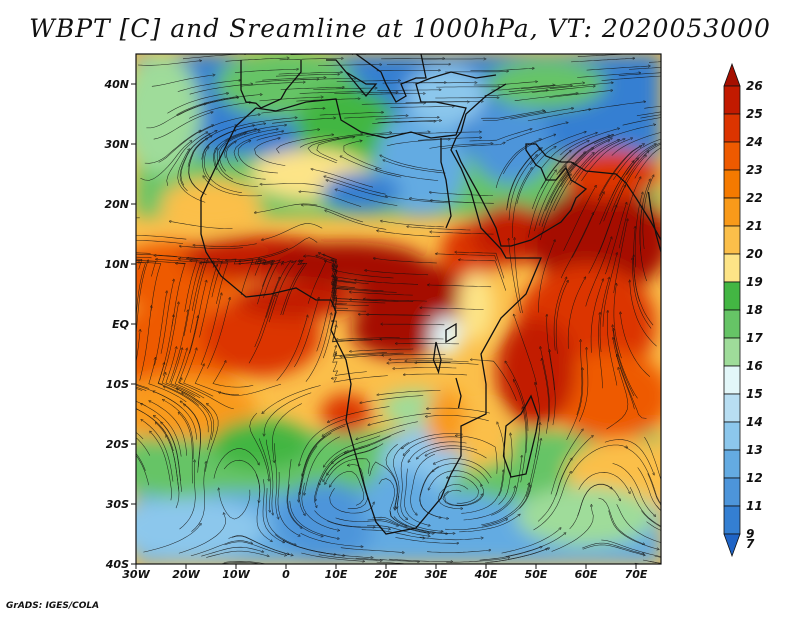 Image resolution: width=800 pixels, height=618 pixels. Describe the element at coordinates (750, 534) in the screenshot. I see `colorbar-label: 9` at that location.